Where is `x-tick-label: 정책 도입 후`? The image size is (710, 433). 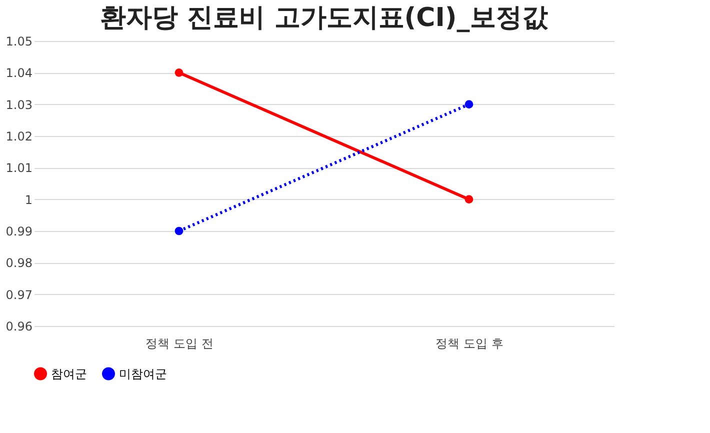 x-tick-label: 정책 도입 후 is located at coordinates (470, 343).